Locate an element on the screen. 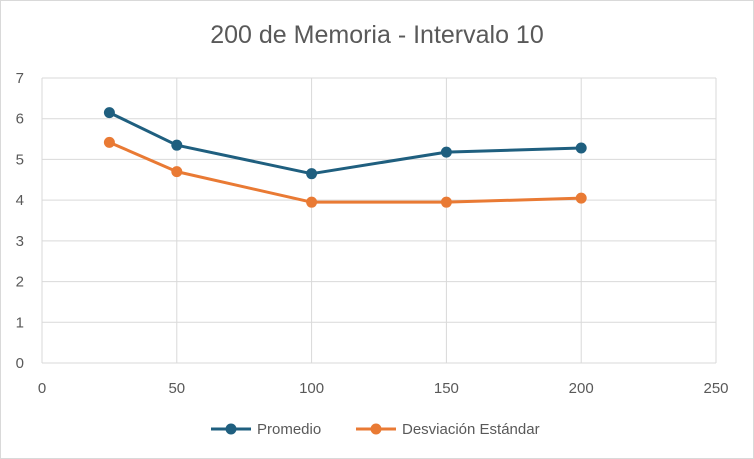 This screenshot has height=459, width=754. legend-item: Desviación Estándar is located at coordinates (448, 429).